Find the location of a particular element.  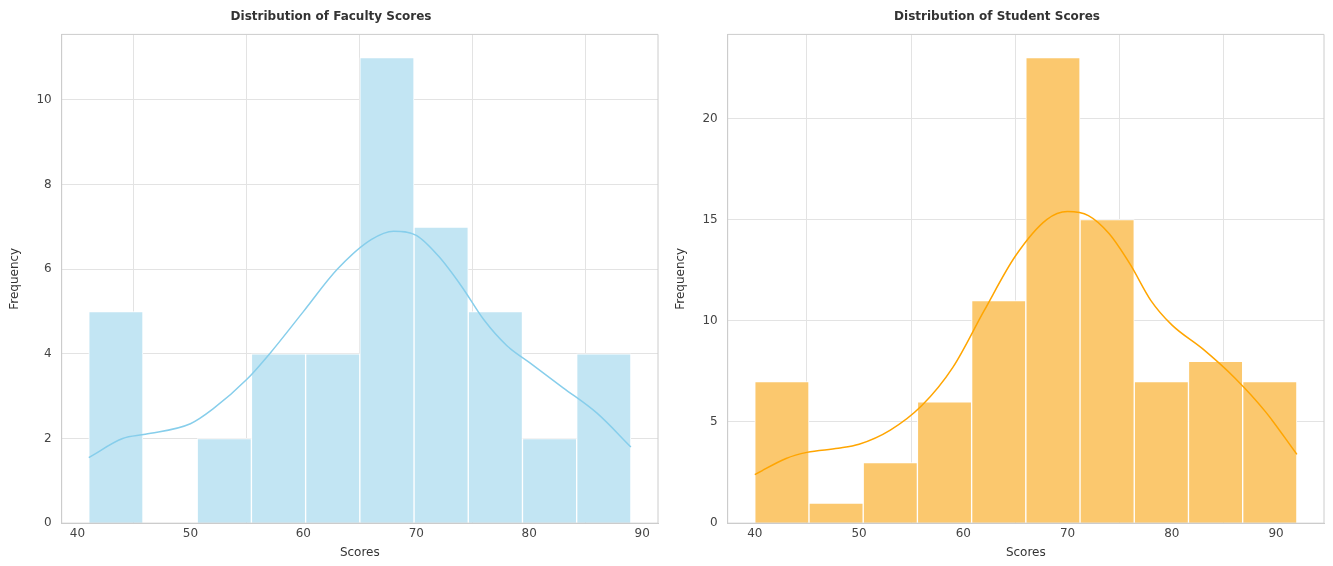

y-tick-label: 8 is located at coordinates (48, 183).